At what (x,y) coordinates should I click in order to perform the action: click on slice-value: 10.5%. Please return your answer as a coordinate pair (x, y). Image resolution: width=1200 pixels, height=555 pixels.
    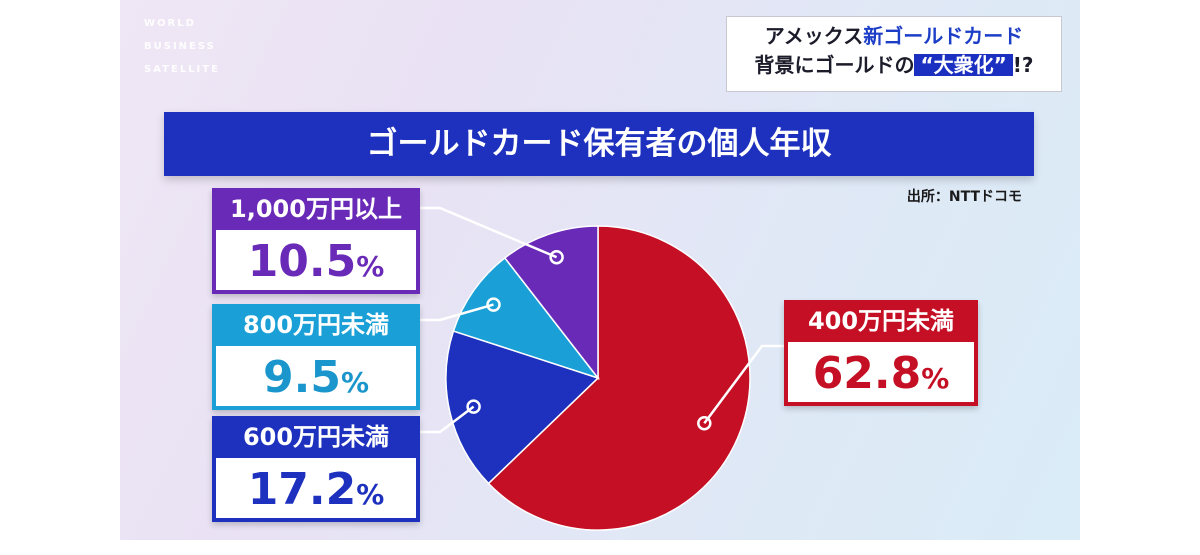
    Looking at the image, I should click on (316, 262).